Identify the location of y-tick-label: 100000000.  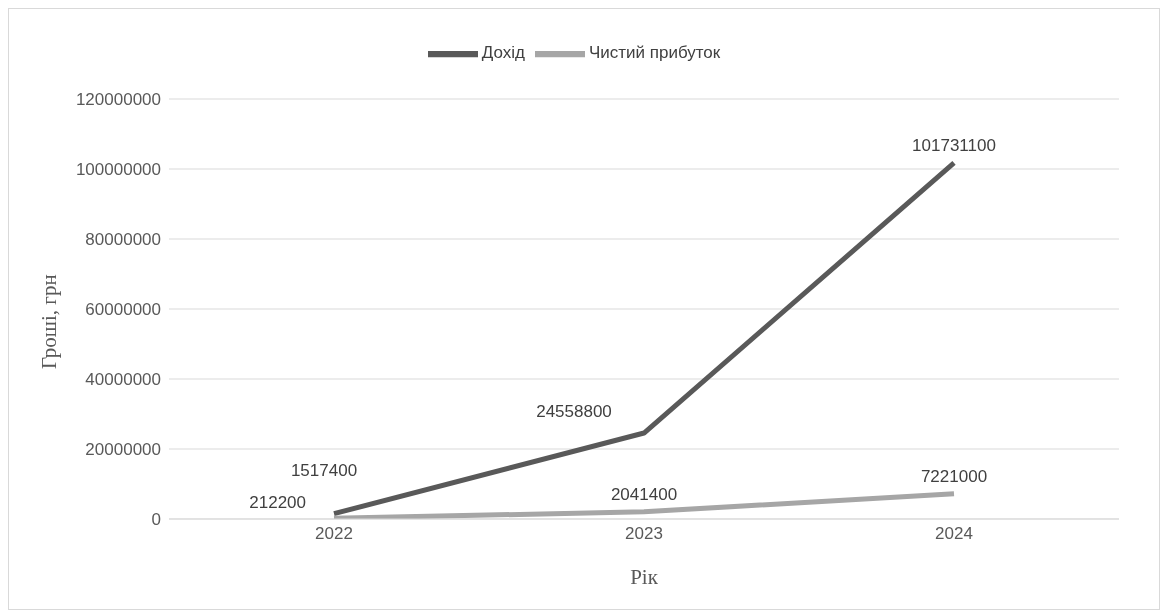
(118, 170).